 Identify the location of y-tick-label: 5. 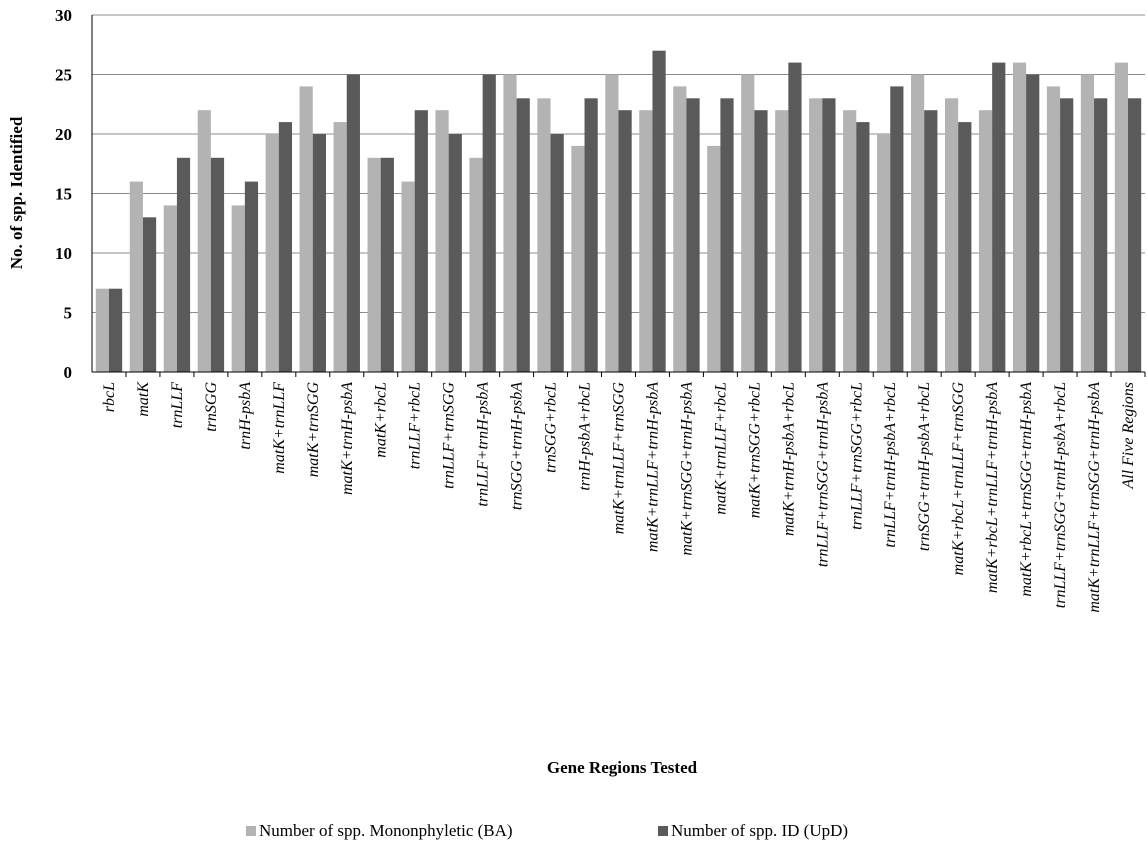
(68, 313).